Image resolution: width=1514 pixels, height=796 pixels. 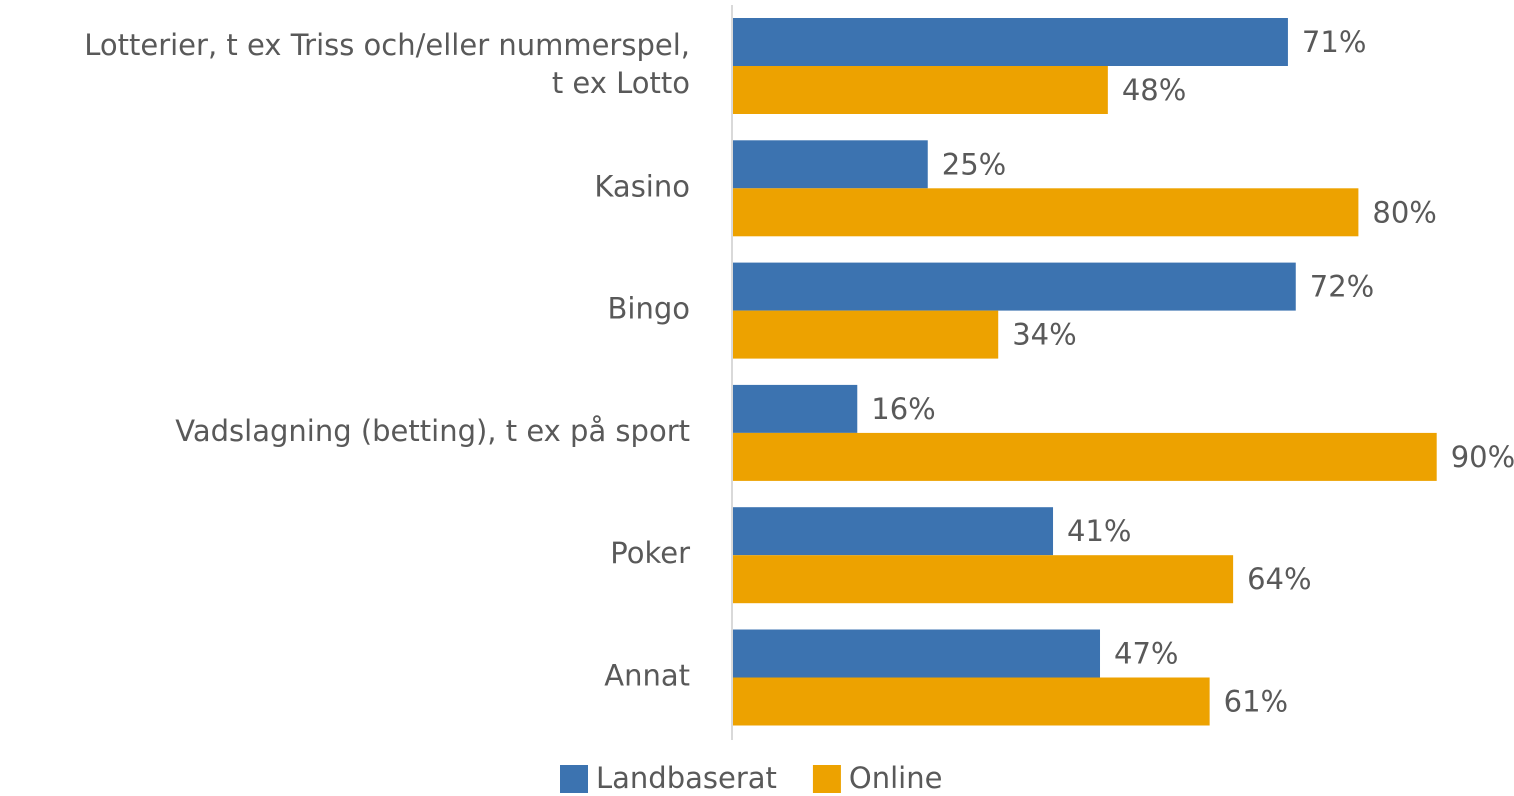 I want to click on value-label: 80%, so click(x=1404, y=212).